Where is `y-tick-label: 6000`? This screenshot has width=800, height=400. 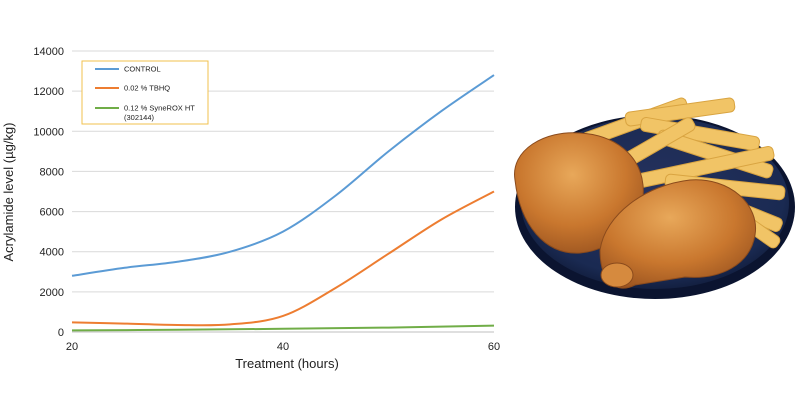 y-tick-label: 6000 is located at coordinates (52, 213).